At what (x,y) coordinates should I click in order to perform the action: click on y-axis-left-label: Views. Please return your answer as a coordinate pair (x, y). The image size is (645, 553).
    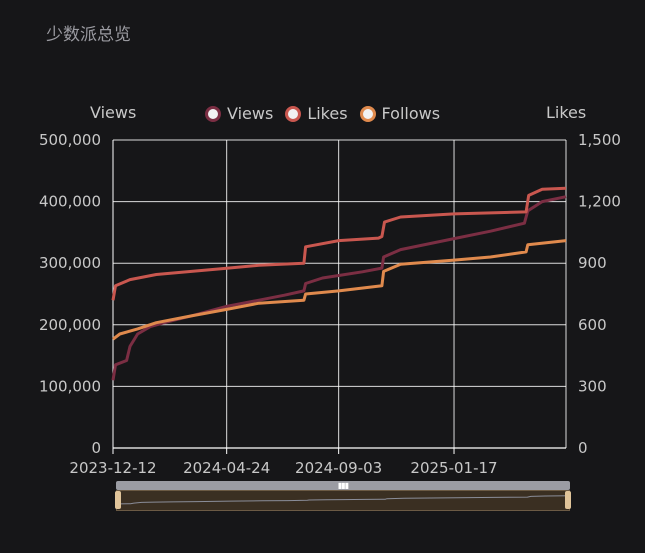
    Looking at the image, I should click on (113, 112).